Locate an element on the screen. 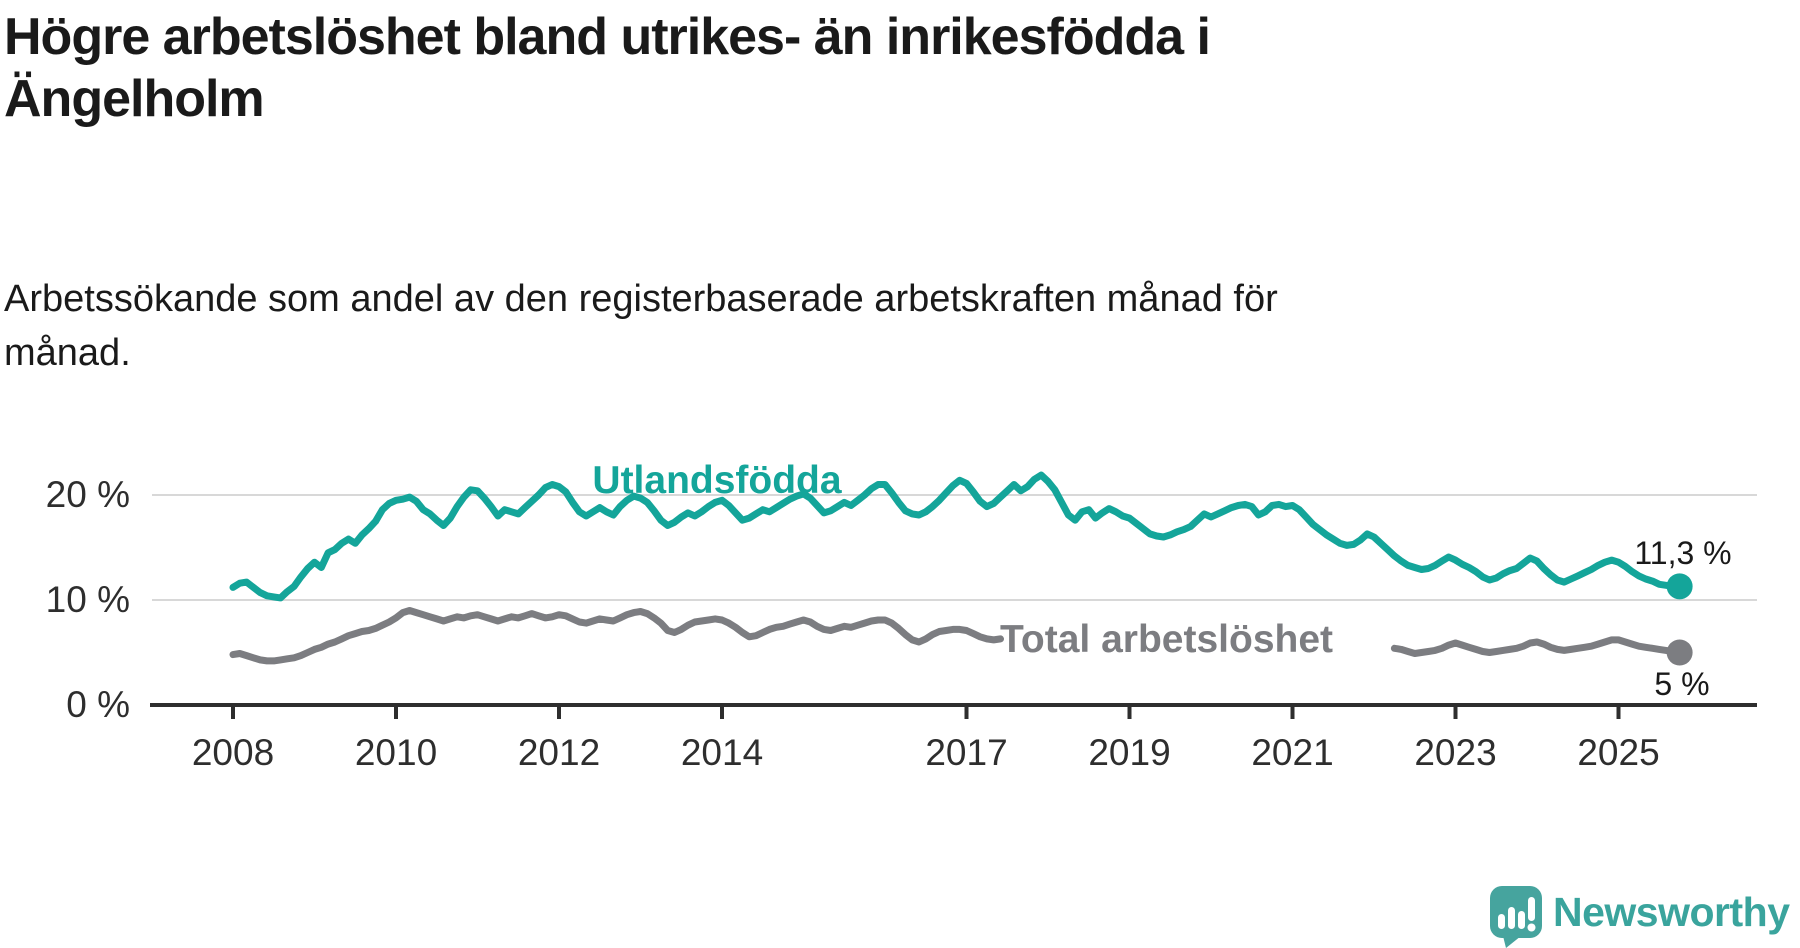 Image resolution: width=1800 pixels, height=948 pixels. title-line-2: Ängelholm is located at coordinates (134, 99).